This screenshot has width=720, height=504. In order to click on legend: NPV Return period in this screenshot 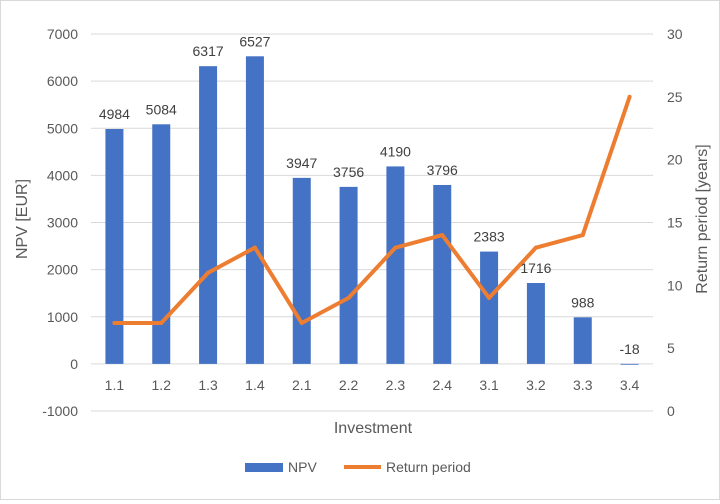, I will do `click(358, 467)`.